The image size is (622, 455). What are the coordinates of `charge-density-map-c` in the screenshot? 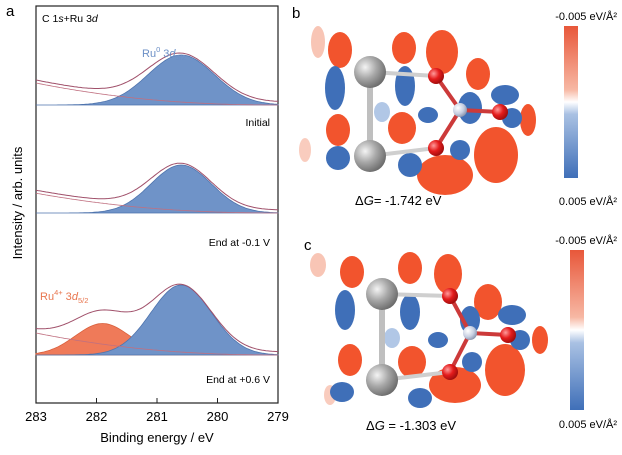 It's located at (429, 330).